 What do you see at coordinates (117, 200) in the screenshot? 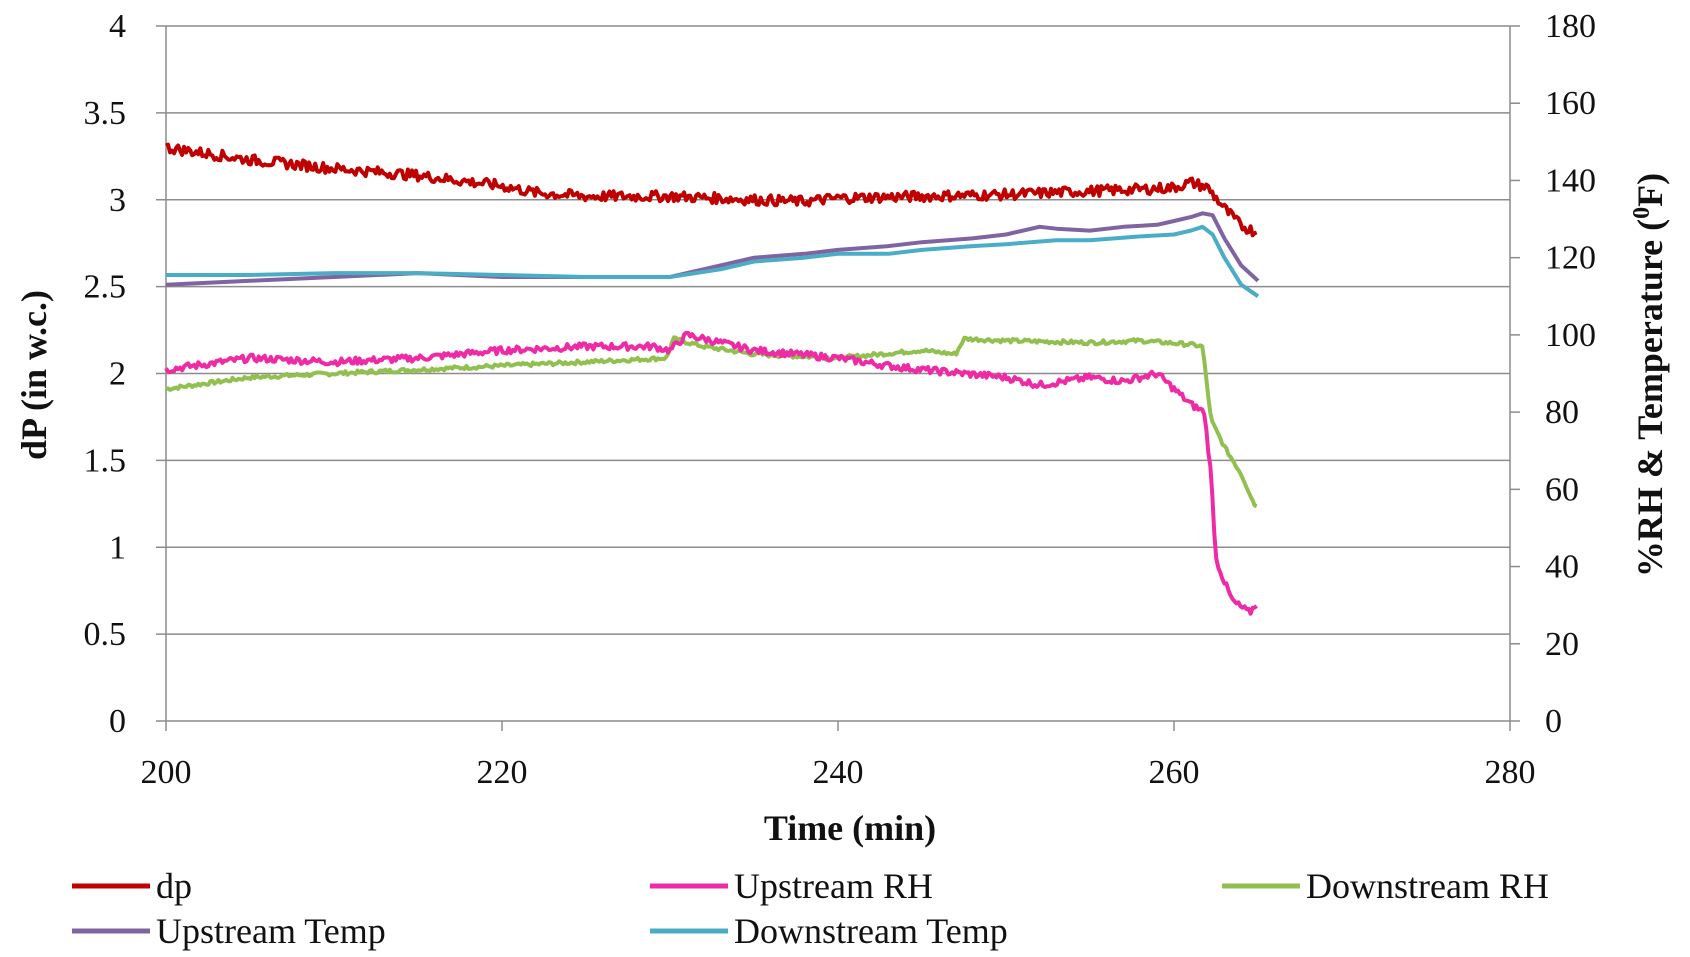
I see `left-tick-label: 3` at bounding box center [117, 200].